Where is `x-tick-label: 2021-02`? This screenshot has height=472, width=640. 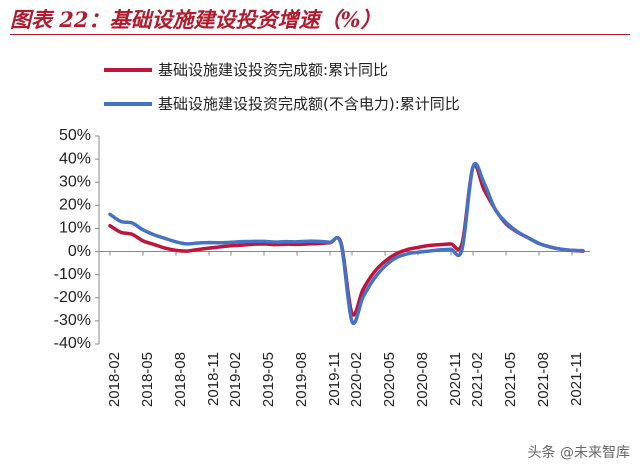 x-tick-label: 2021-02 is located at coordinates (477, 379).